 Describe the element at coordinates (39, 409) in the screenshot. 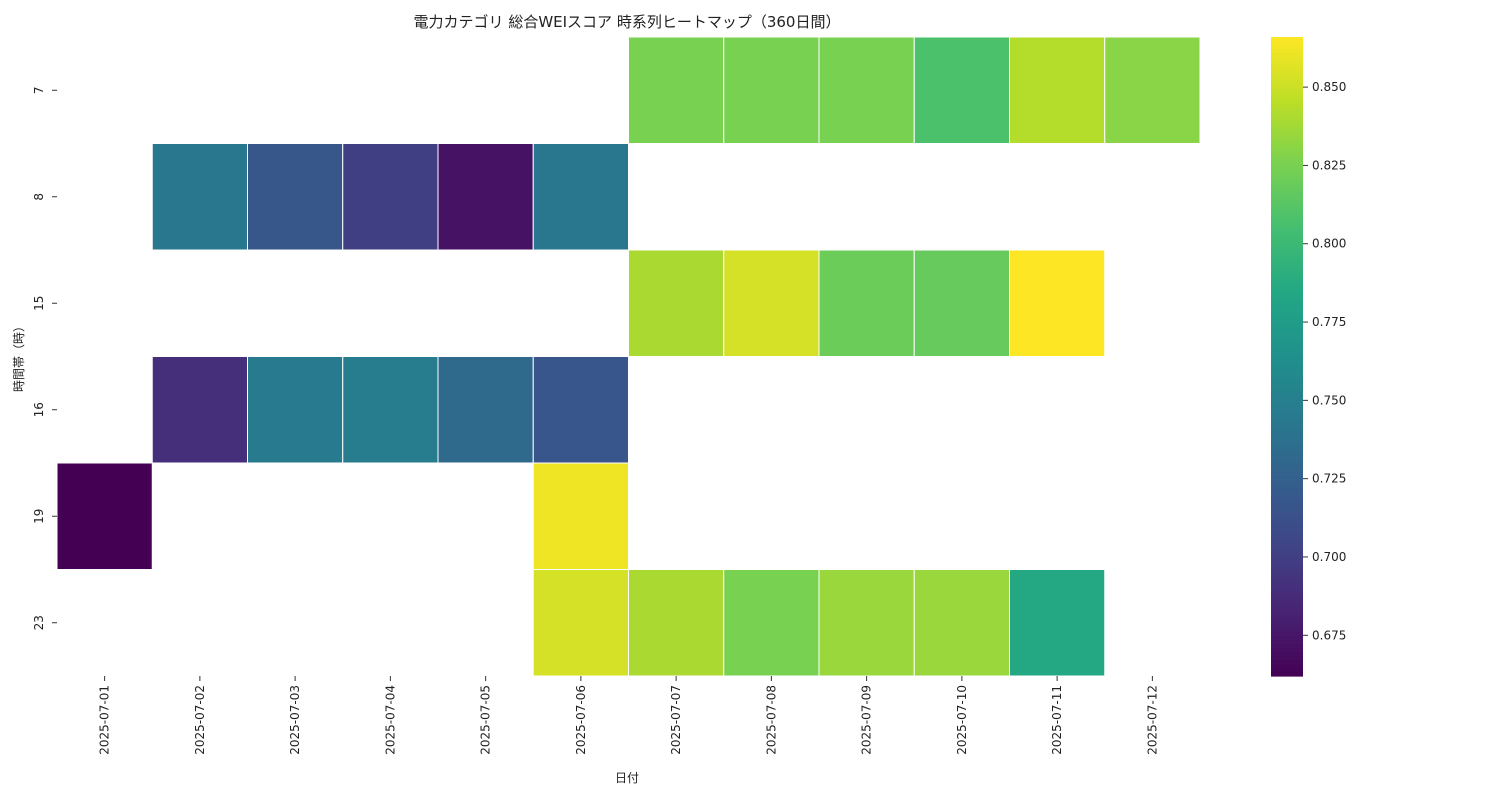

I see `y-tick-label: 16` at that location.